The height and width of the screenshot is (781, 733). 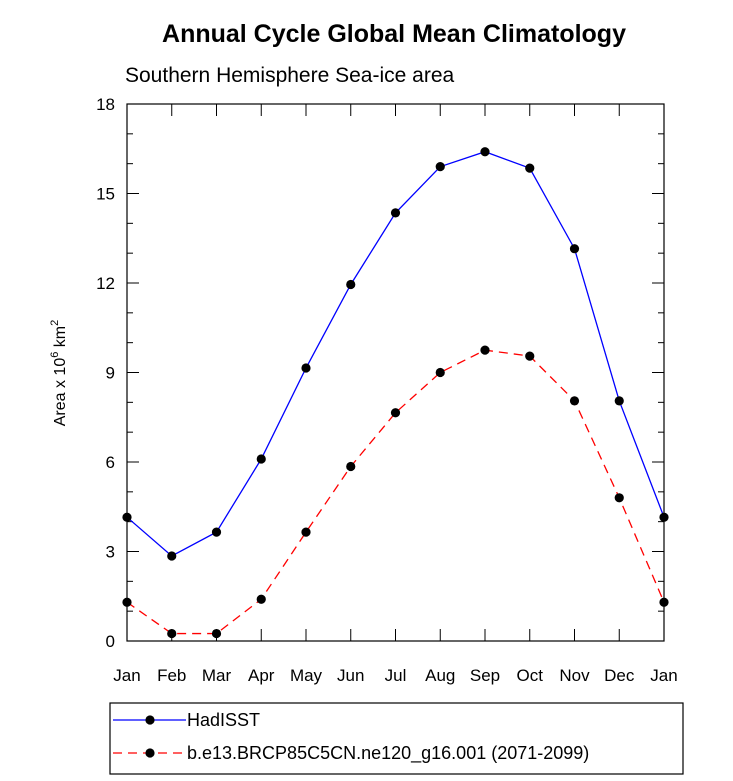 I want to click on y-tick-label: 15, so click(x=105, y=194).